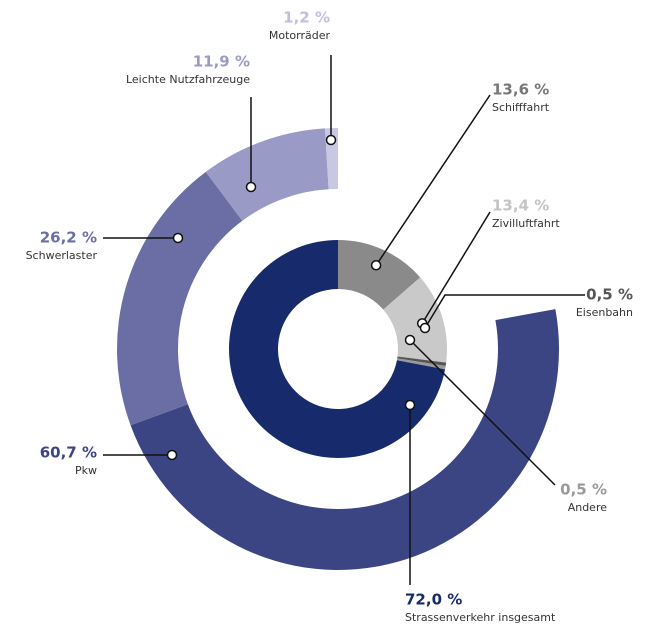  Describe the element at coordinates (188, 79) in the screenshot. I see `category-label: Leichte Nutzfahrzeuge` at that location.